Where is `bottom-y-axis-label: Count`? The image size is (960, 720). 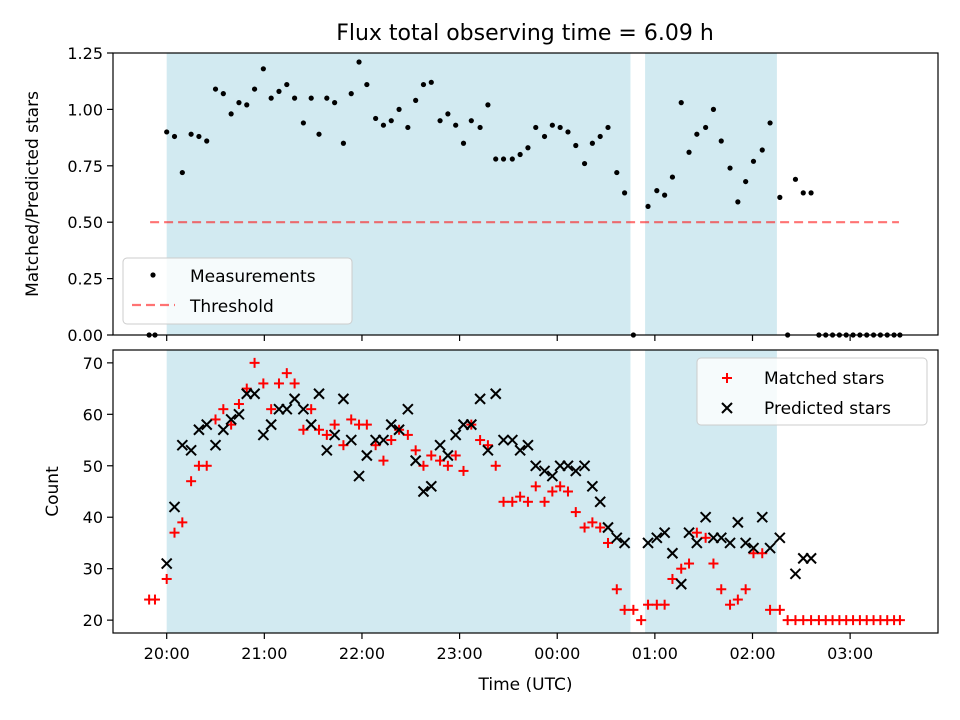
bottom-y-axis-label: Count is located at coordinates (53, 491).